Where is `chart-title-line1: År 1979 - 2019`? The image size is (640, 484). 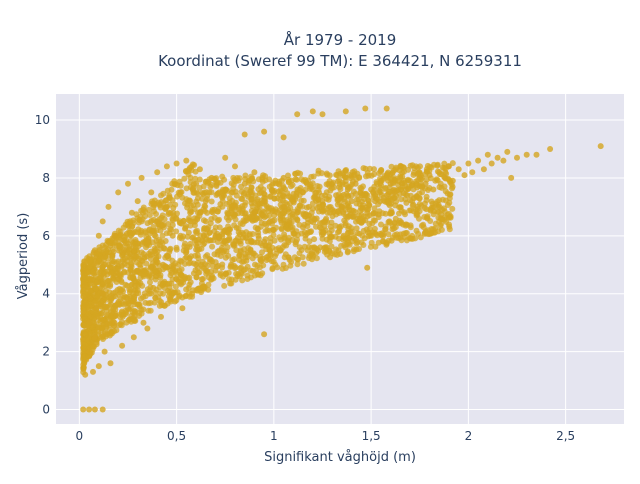
chart-title-line1: År 1979 - 2019 is located at coordinates (340, 39).